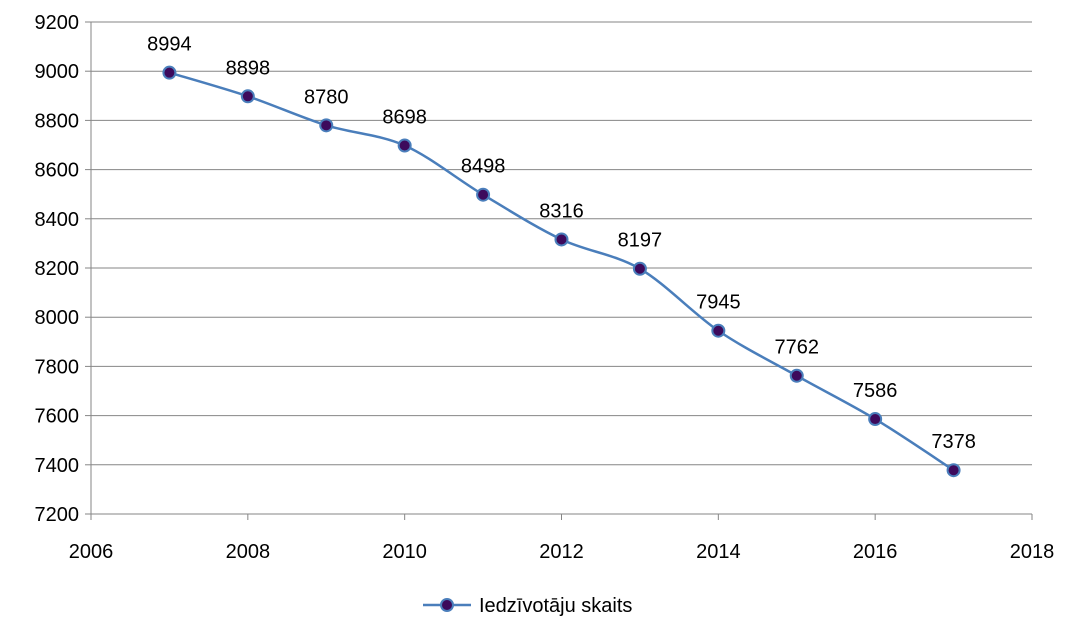  Describe the element at coordinates (326, 97) in the screenshot. I see `data-label: 8780` at that location.